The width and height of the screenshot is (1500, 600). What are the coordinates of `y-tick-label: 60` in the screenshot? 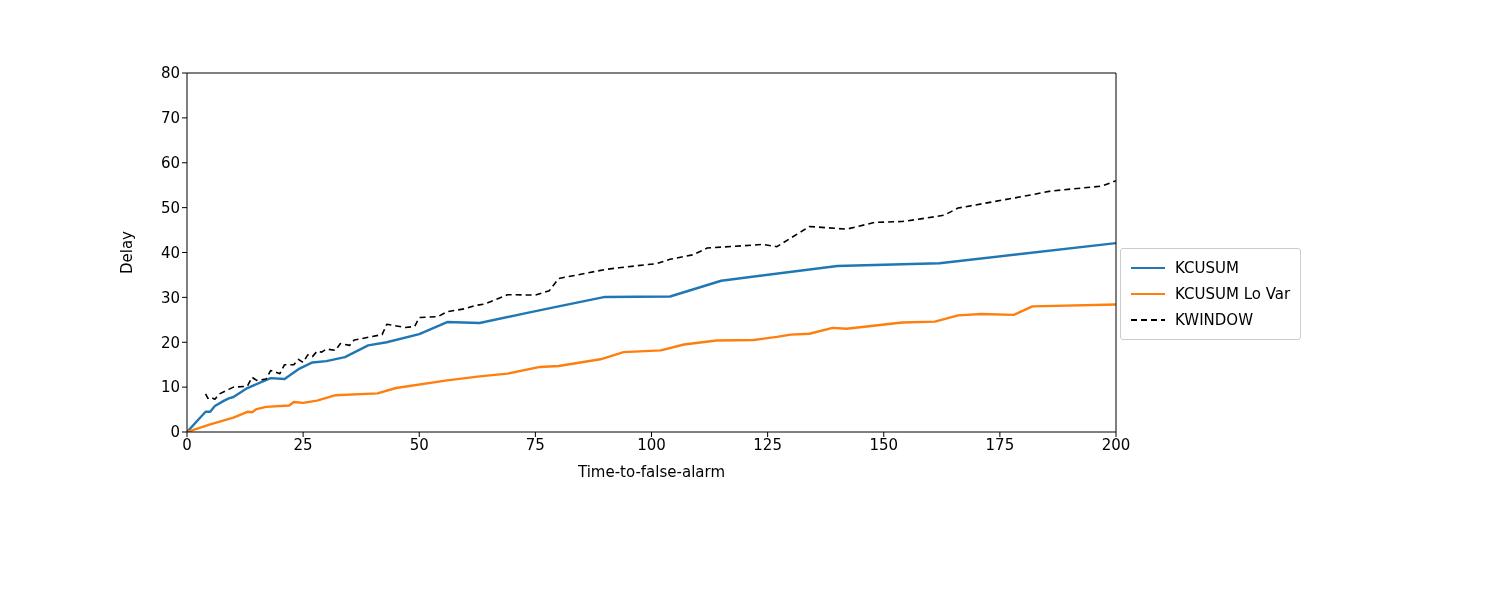 It's located at (170, 163).